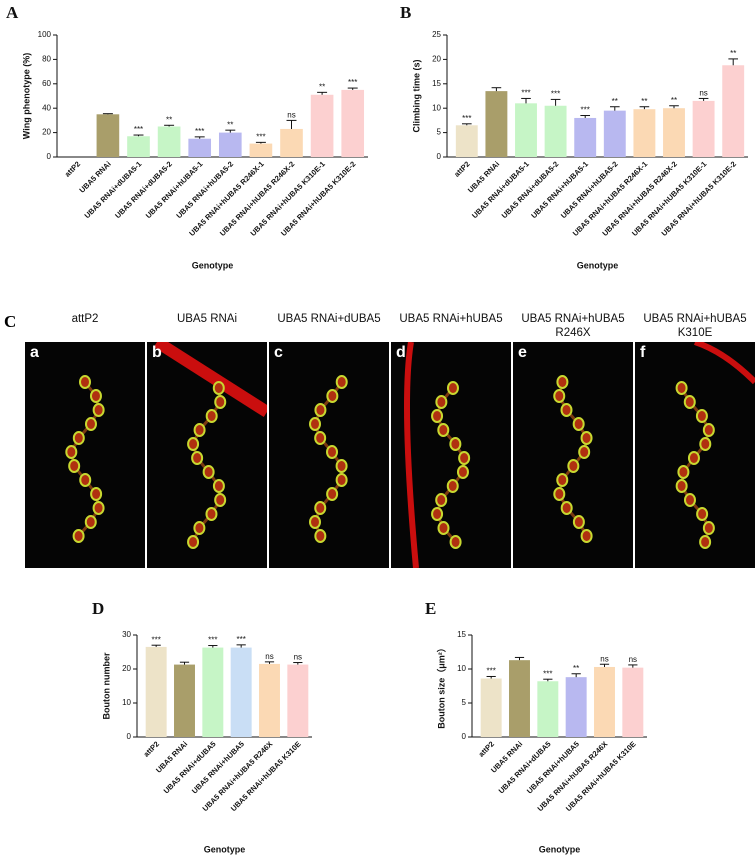 This screenshot has height=861, width=755. I want to click on y-tick-label: 5, so click(464, 702).